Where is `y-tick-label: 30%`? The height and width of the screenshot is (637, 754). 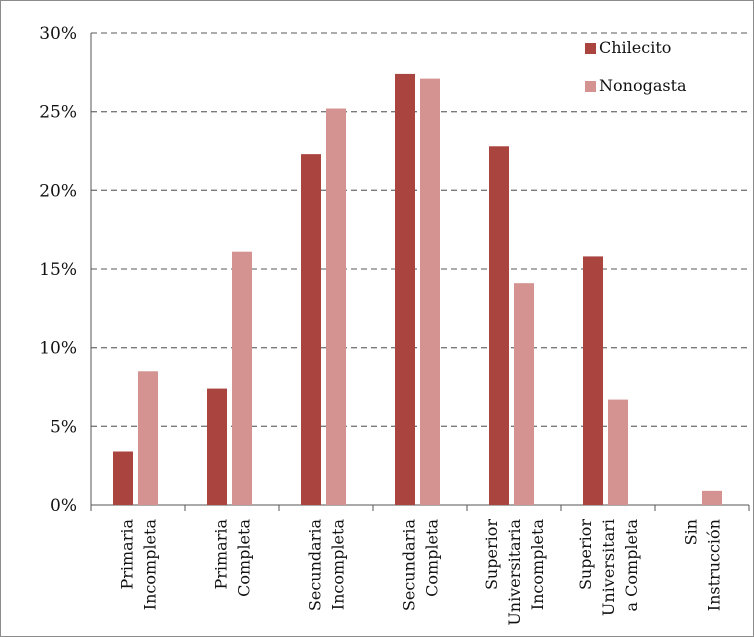 y-tick-label: 30% is located at coordinates (58, 34).